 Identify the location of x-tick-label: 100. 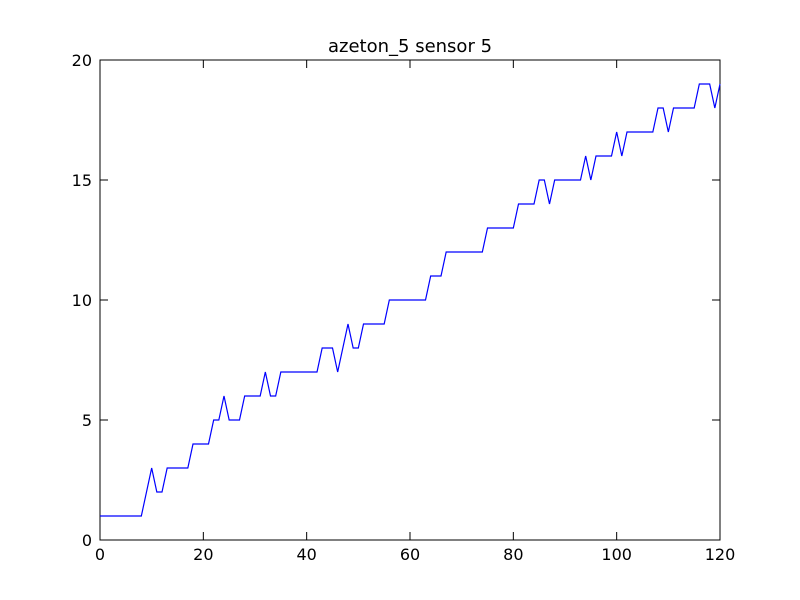
(616, 554).